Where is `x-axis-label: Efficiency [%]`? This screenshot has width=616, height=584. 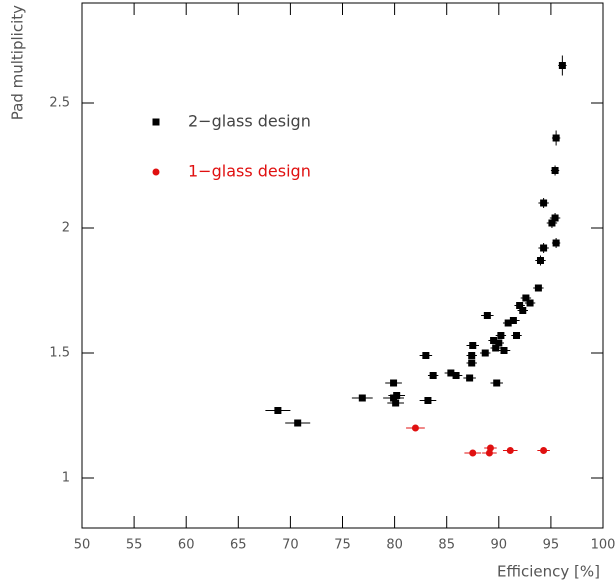 x-axis-label: Efficiency [%] is located at coordinates (548, 572).